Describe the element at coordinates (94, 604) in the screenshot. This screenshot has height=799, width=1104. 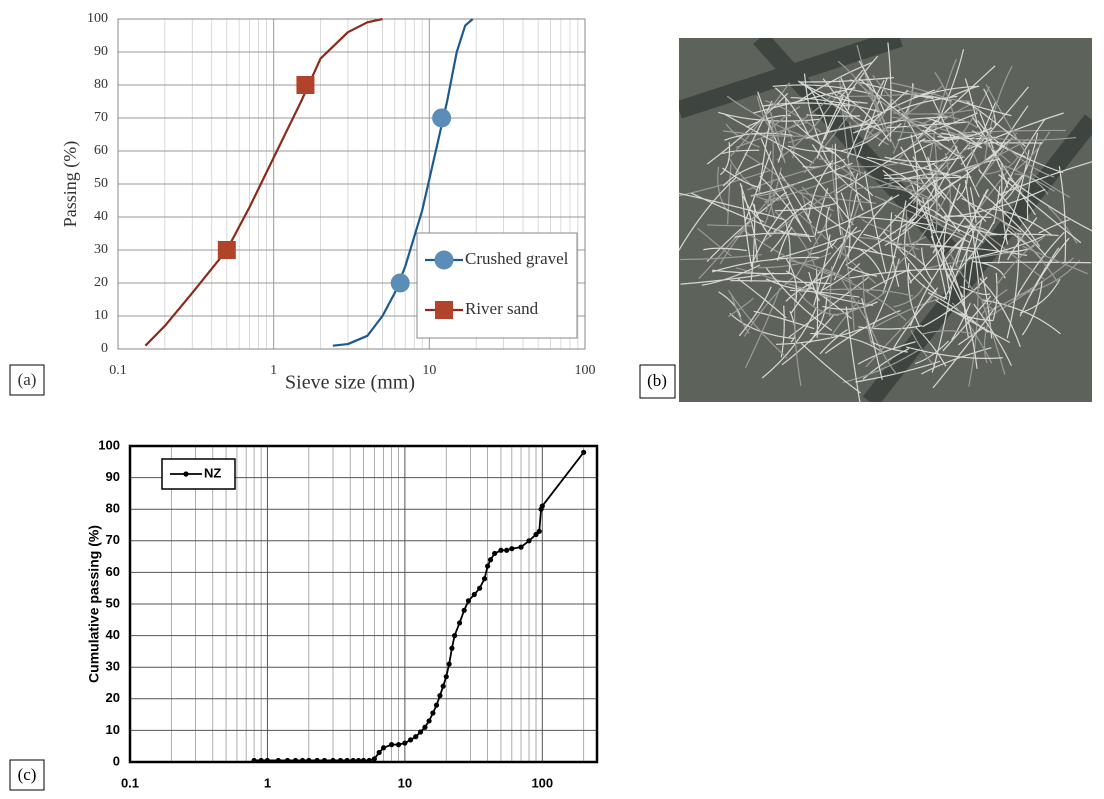
I see `y-axis-label: Cumulative passing (%)` at that location.